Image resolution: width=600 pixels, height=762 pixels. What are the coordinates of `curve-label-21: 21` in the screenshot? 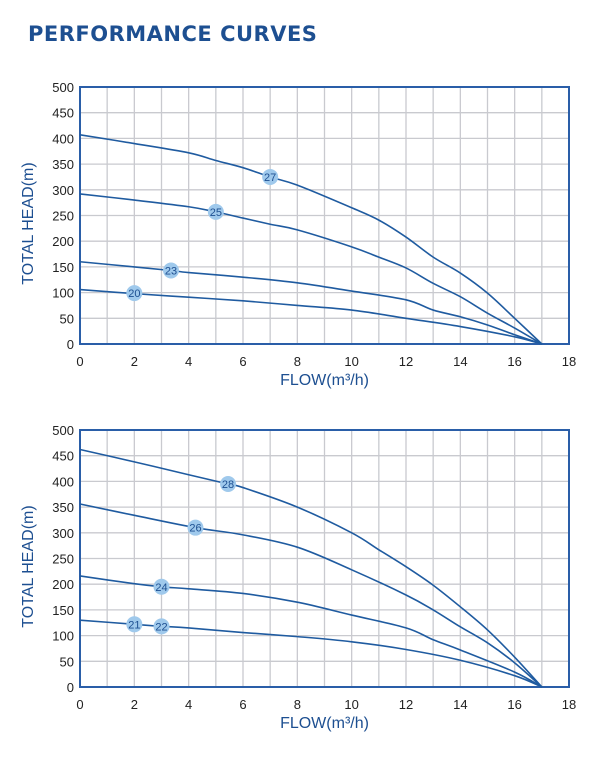 It's located at (134, 625).